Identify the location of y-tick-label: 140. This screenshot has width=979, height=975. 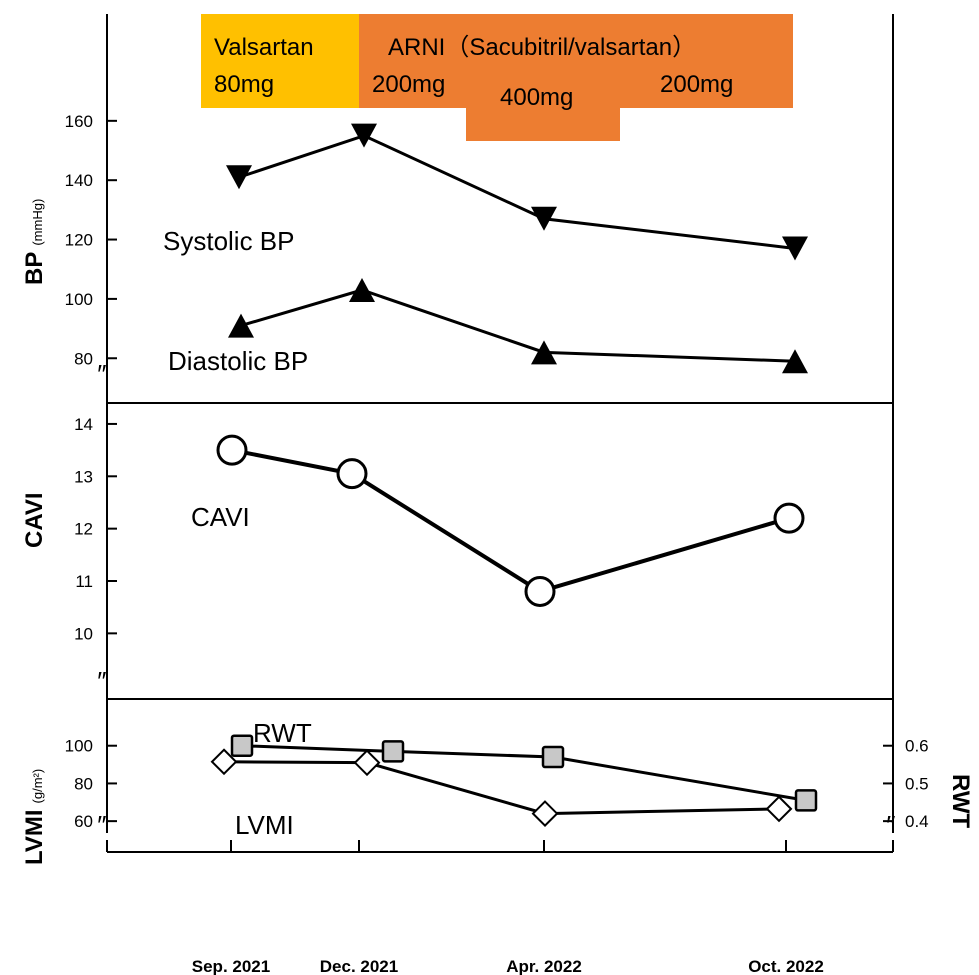
(79, 180).